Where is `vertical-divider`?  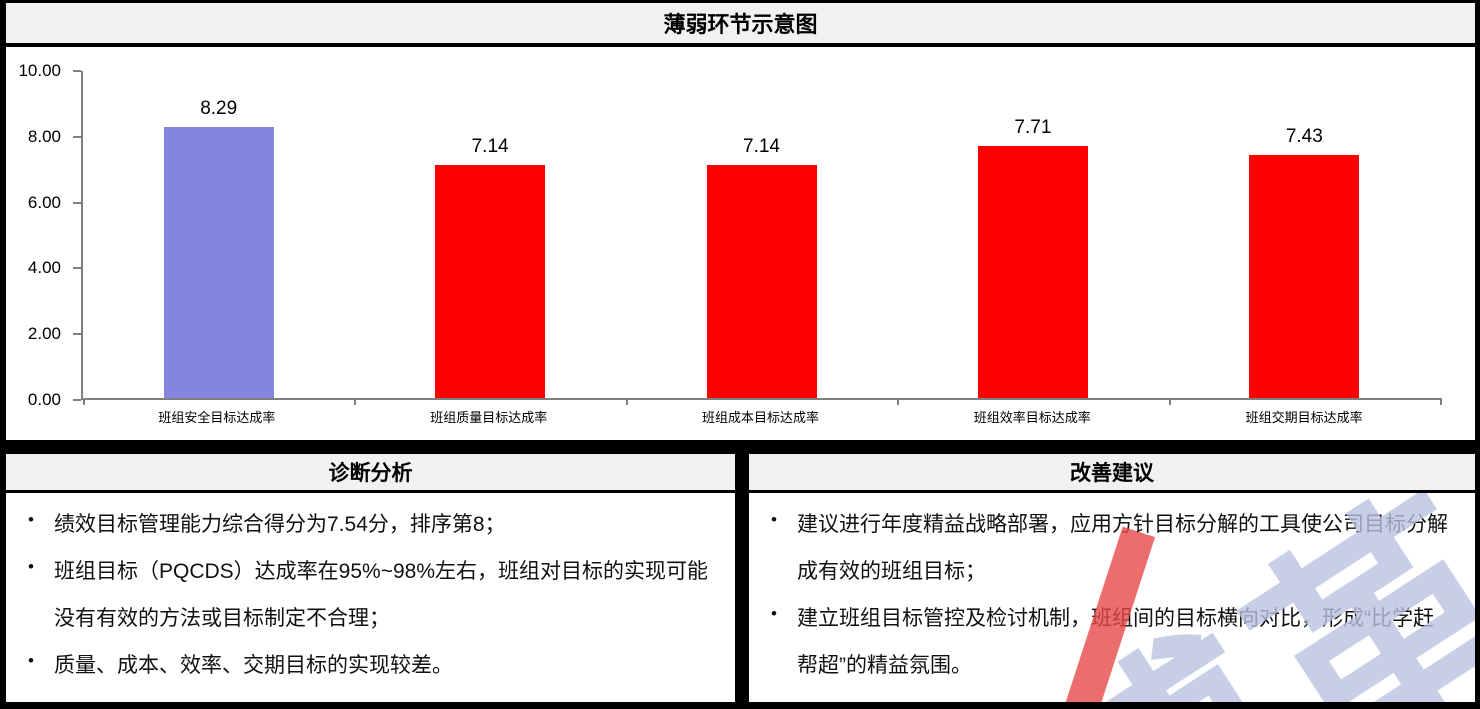
vertical-divider is located at coordinates (742, 578).